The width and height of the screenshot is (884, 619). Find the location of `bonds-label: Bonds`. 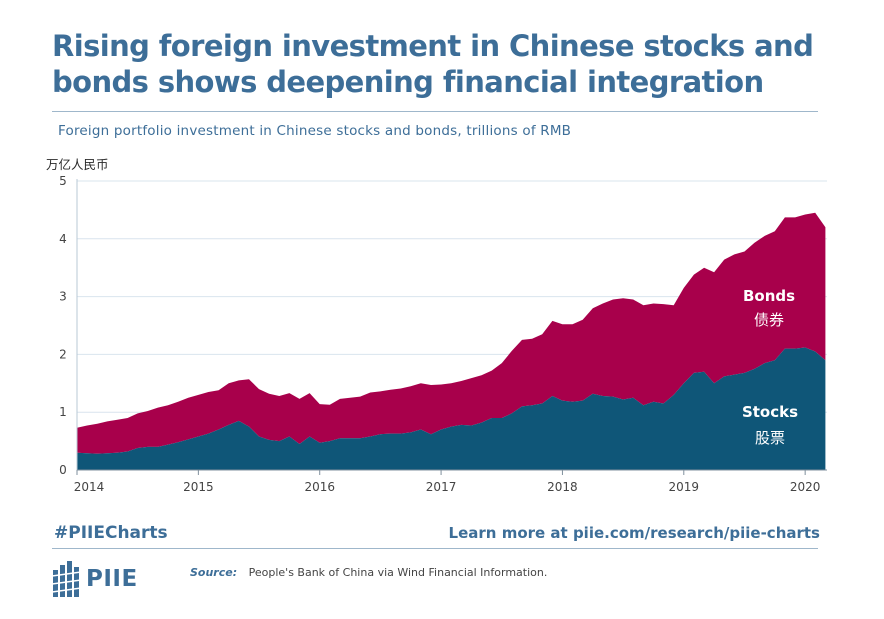

bonds-label: Bonds is located at coordinates (769, 296).